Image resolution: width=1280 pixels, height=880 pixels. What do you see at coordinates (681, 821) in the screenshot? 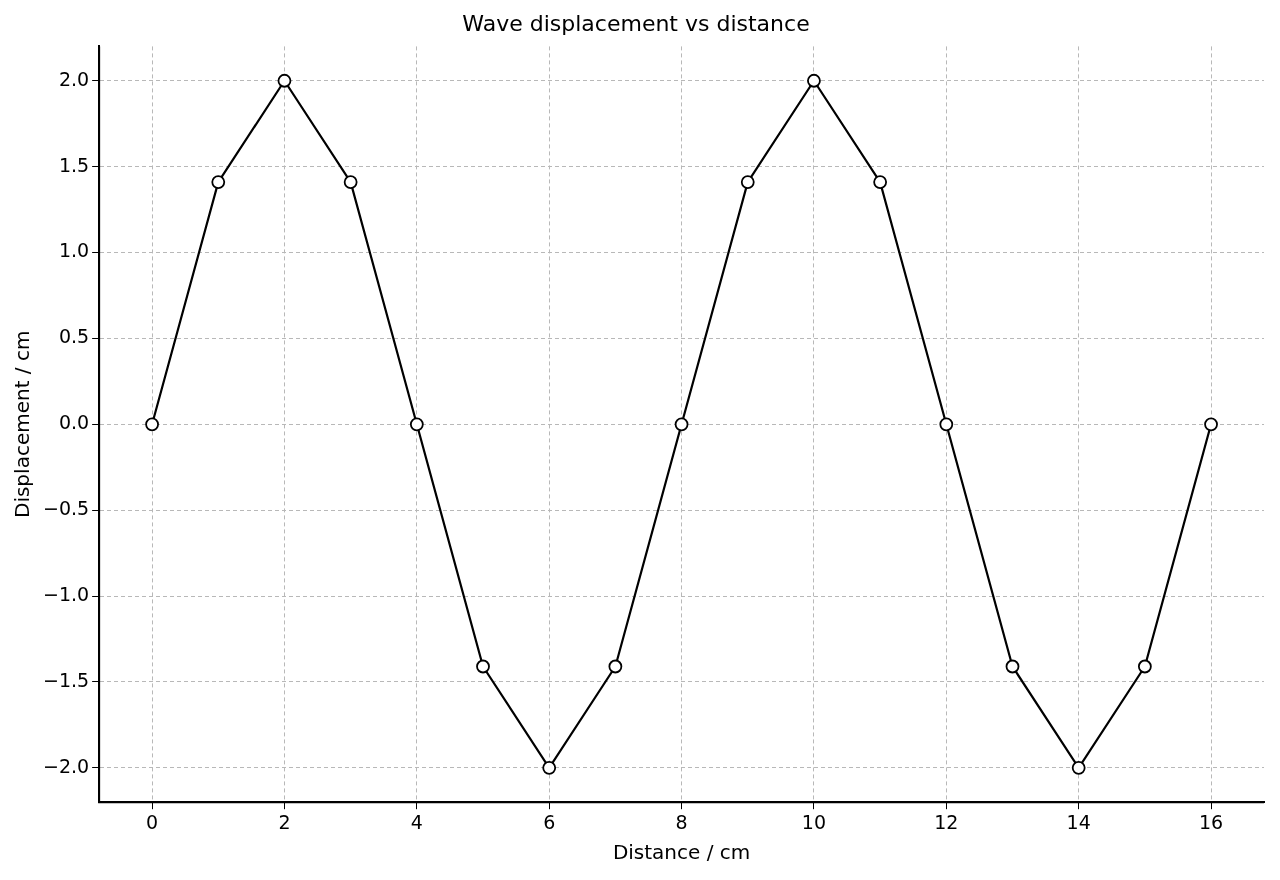
I see `x-tick-label: 8` at bounding box center [681, 821].